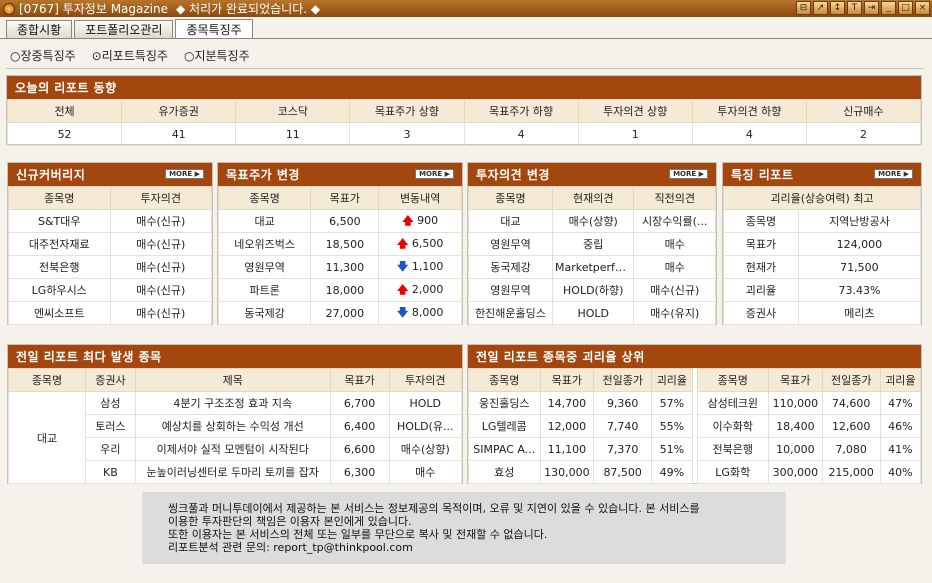  What do you see at coordinates (216, 56) in the screenshot?
I see `radio-equity: ○지분특징주` at bounding box center [216, 56].